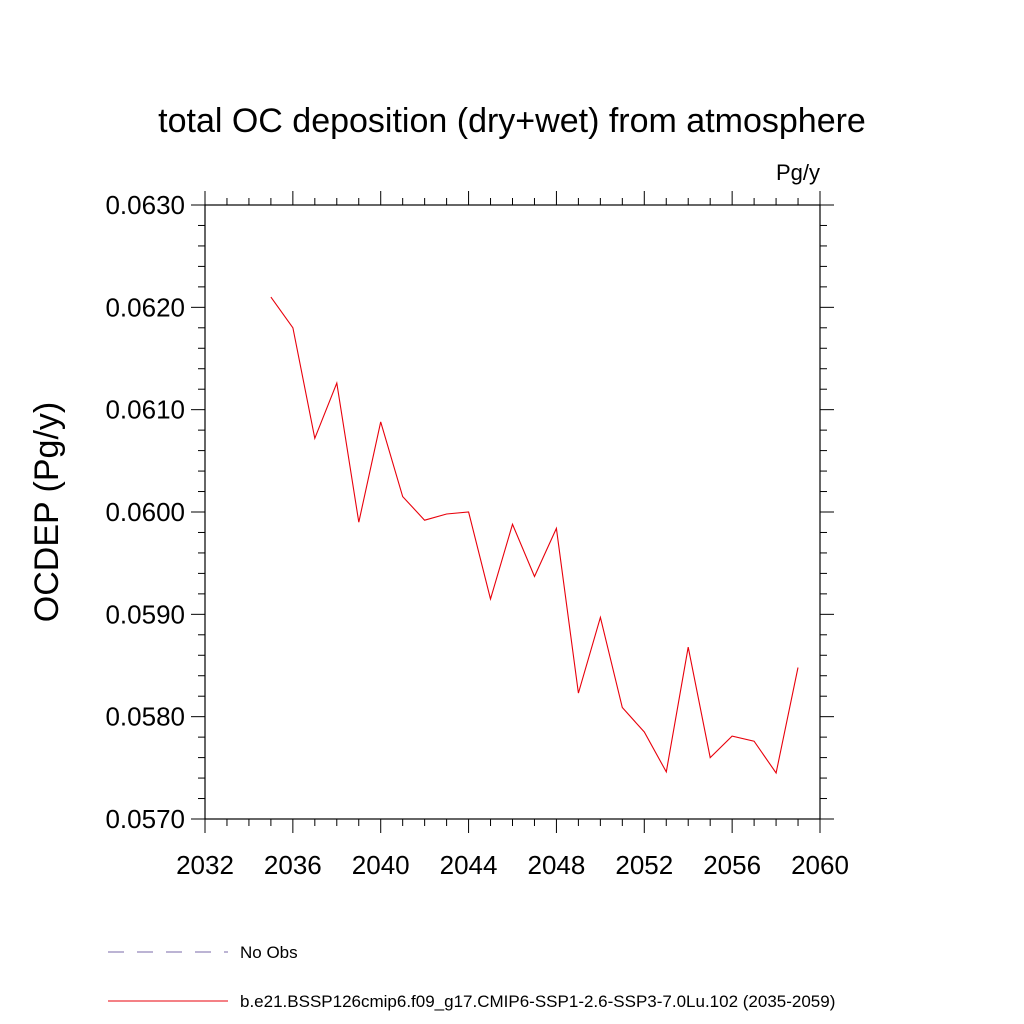 Image resolution: width=1024 pixels, height=1024 pixels. Describe the element at coordinates (205, 865) in the screenshot. I see `x-tick-label: 2032` at that location.